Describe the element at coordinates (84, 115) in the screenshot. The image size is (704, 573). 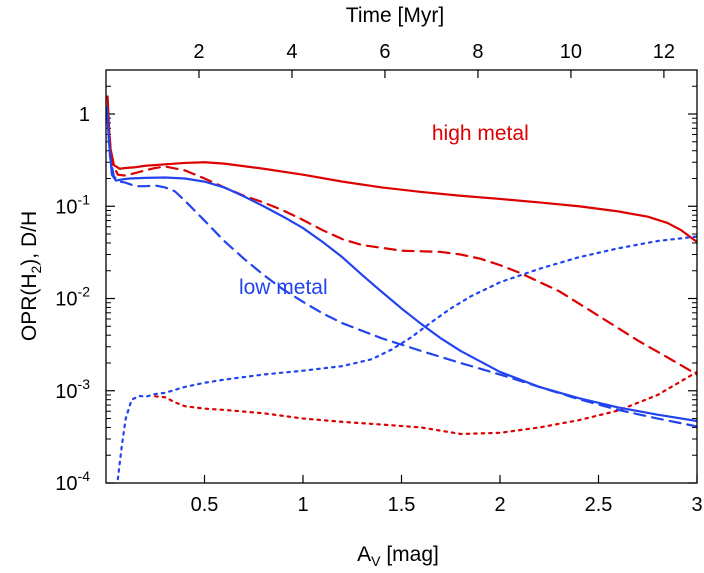
I see `y-tick-label: 1` at that location.